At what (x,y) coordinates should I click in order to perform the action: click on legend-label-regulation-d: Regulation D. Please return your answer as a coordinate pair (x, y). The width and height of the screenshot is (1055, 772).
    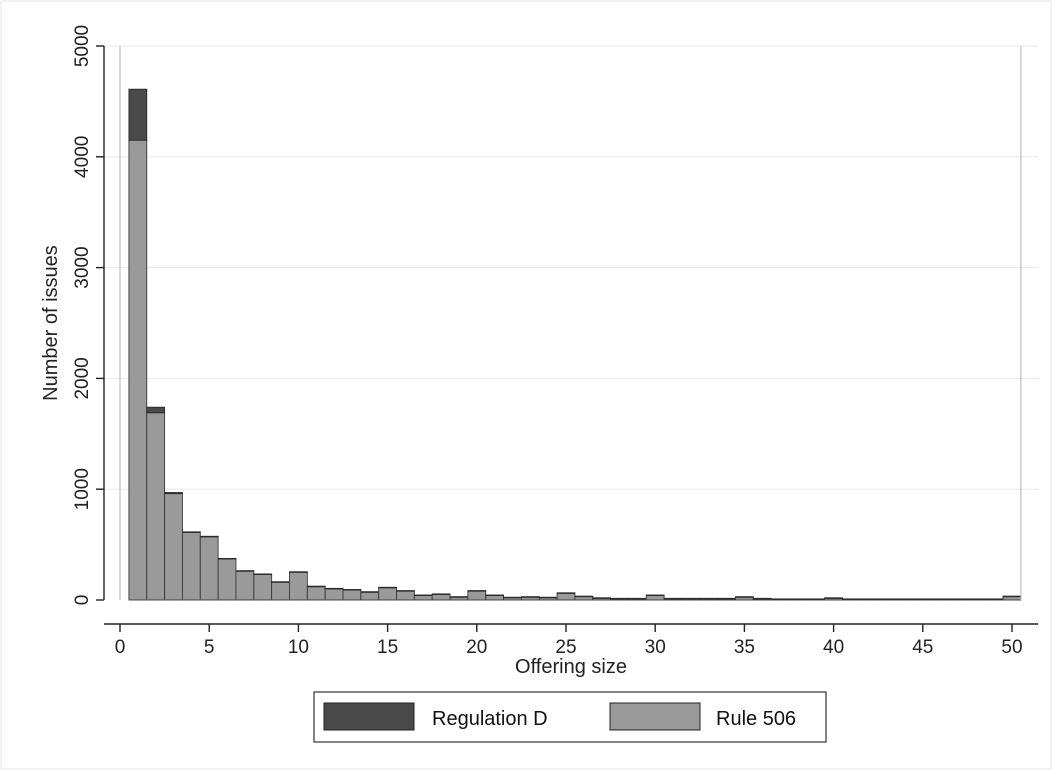
    Looking at the image, I should click on (490, 719).